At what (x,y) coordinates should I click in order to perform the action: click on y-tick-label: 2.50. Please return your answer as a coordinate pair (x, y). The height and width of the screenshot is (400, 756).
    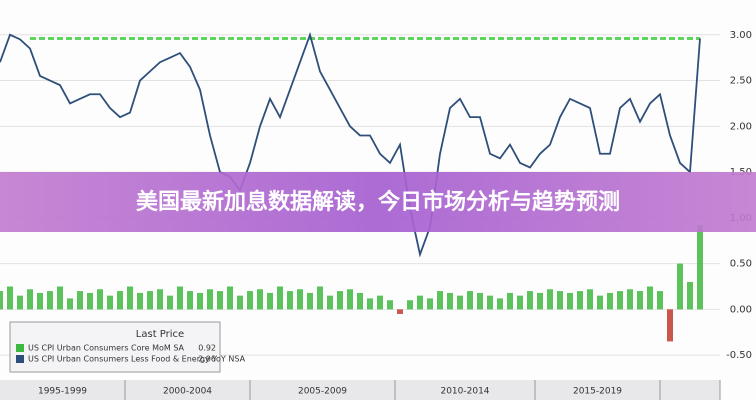
    Looking at the image, I should click on (741, 81).